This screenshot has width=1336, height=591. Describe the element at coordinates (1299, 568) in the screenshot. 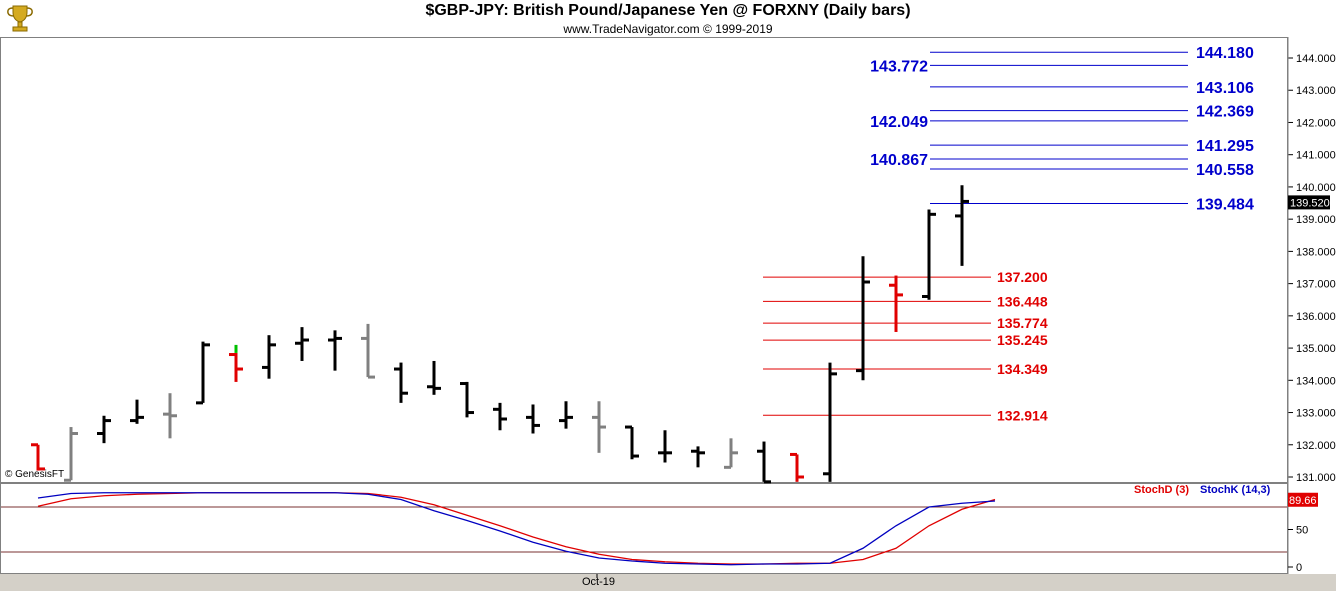

I see `stoch-axis-tick-label: 0` at that location.